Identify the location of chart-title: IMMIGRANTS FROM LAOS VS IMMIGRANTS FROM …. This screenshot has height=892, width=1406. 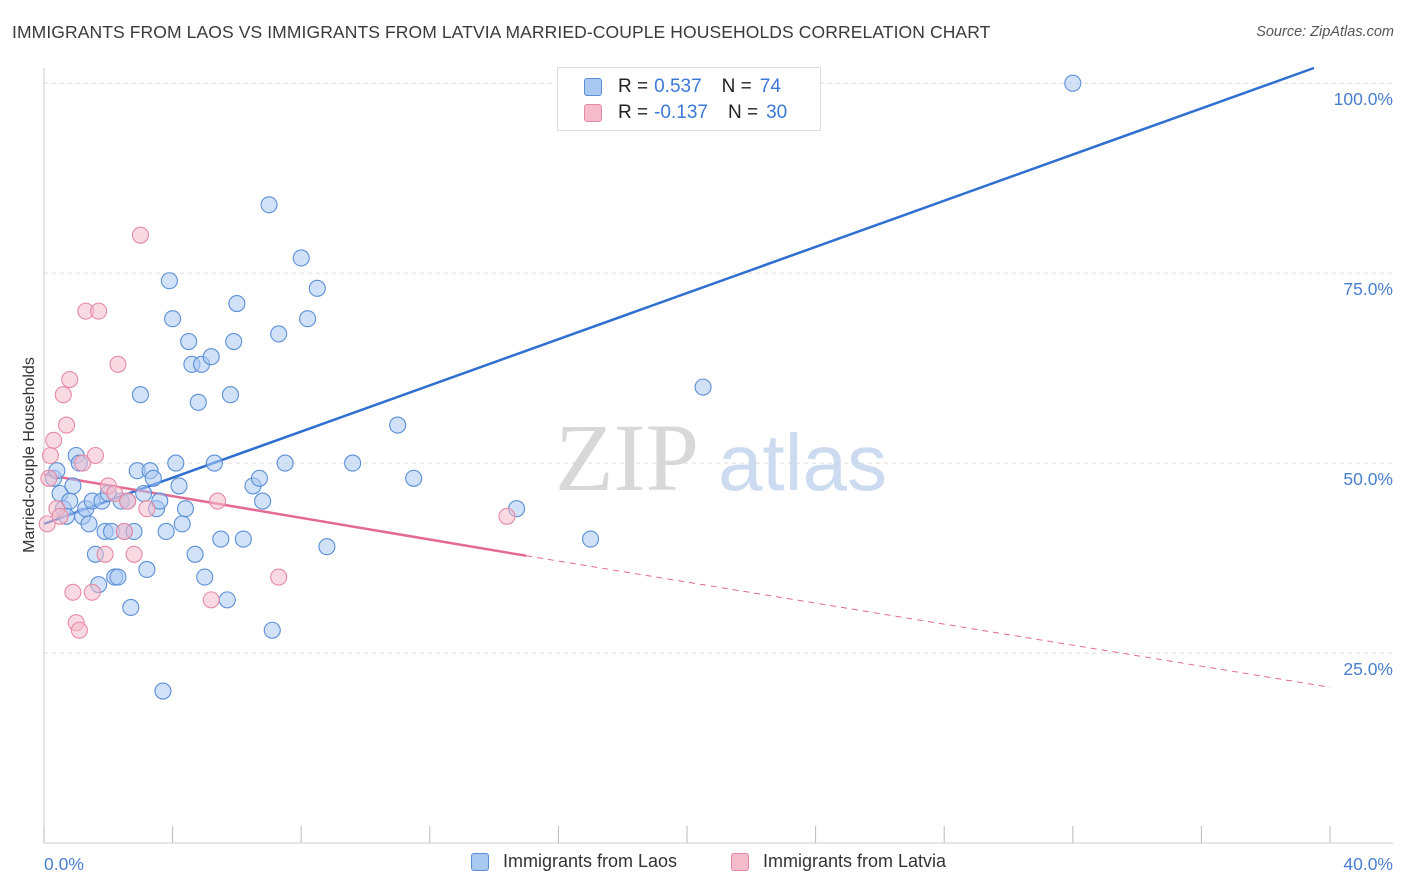
(501, 32).